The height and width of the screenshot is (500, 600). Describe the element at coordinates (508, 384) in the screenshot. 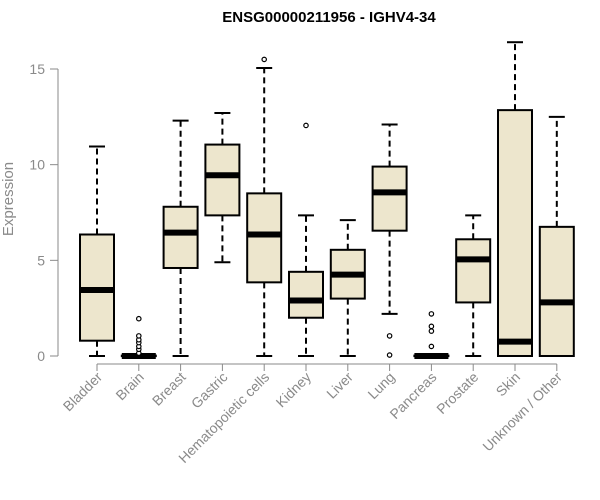

I see `x-tick-label: Skin` at that location.